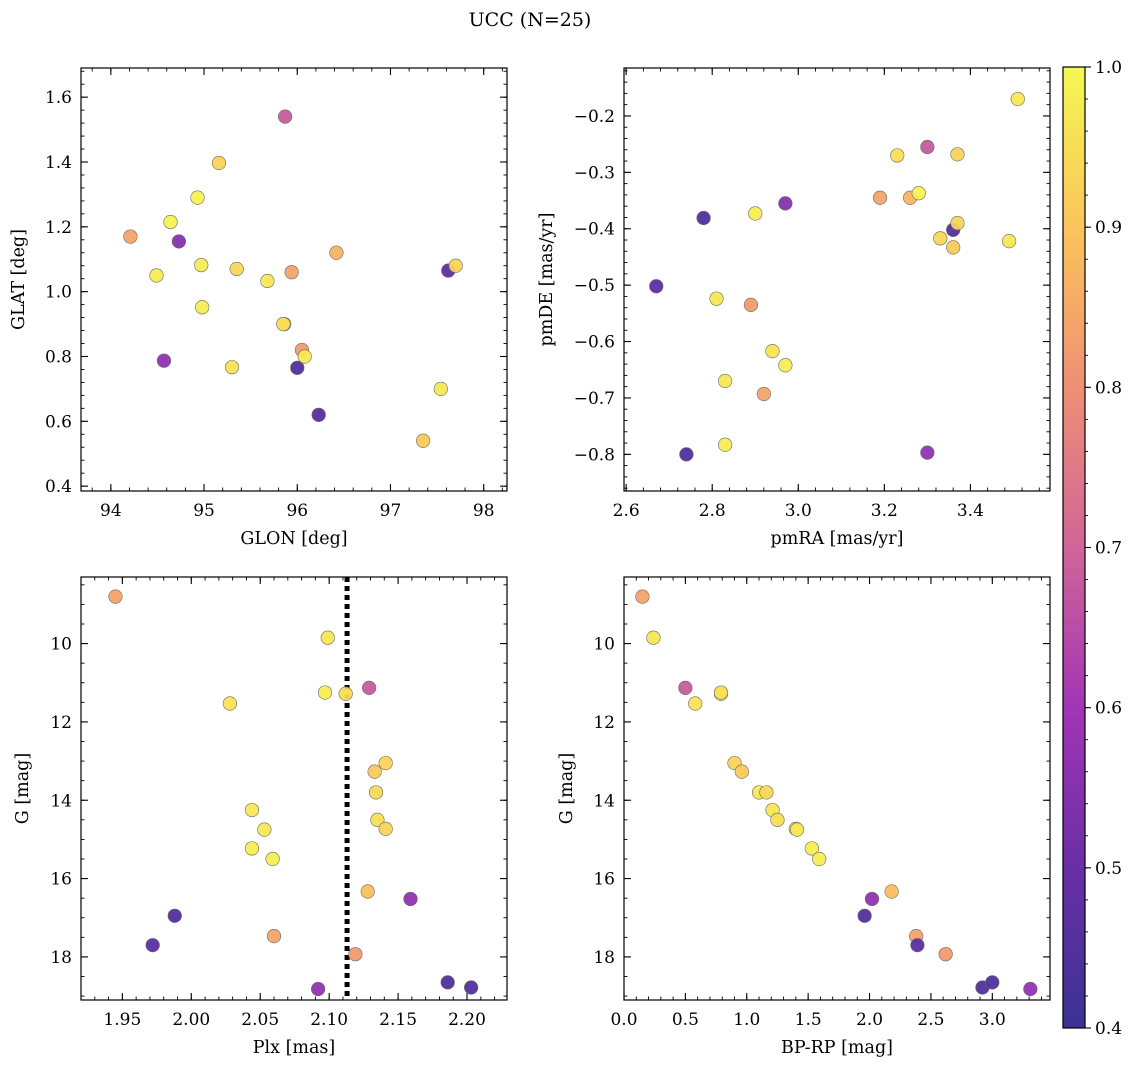 The image size is (1136, 1067). I want to click on y-tick-label: −0.6, so click(594, 343).